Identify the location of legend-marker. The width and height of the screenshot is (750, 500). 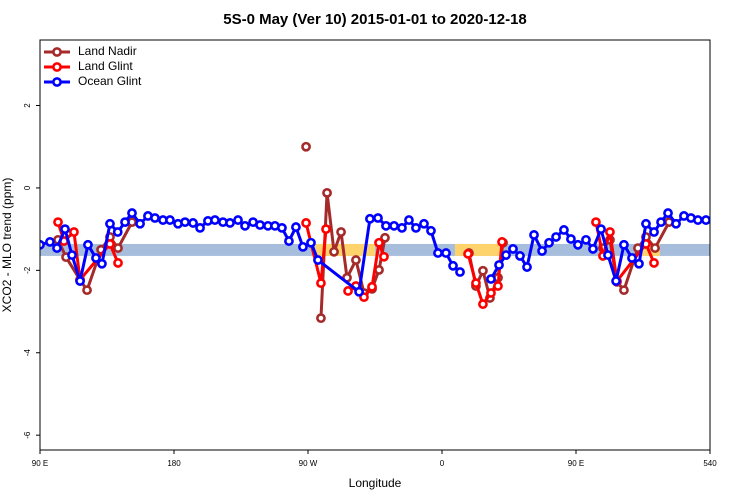
(57, 67).